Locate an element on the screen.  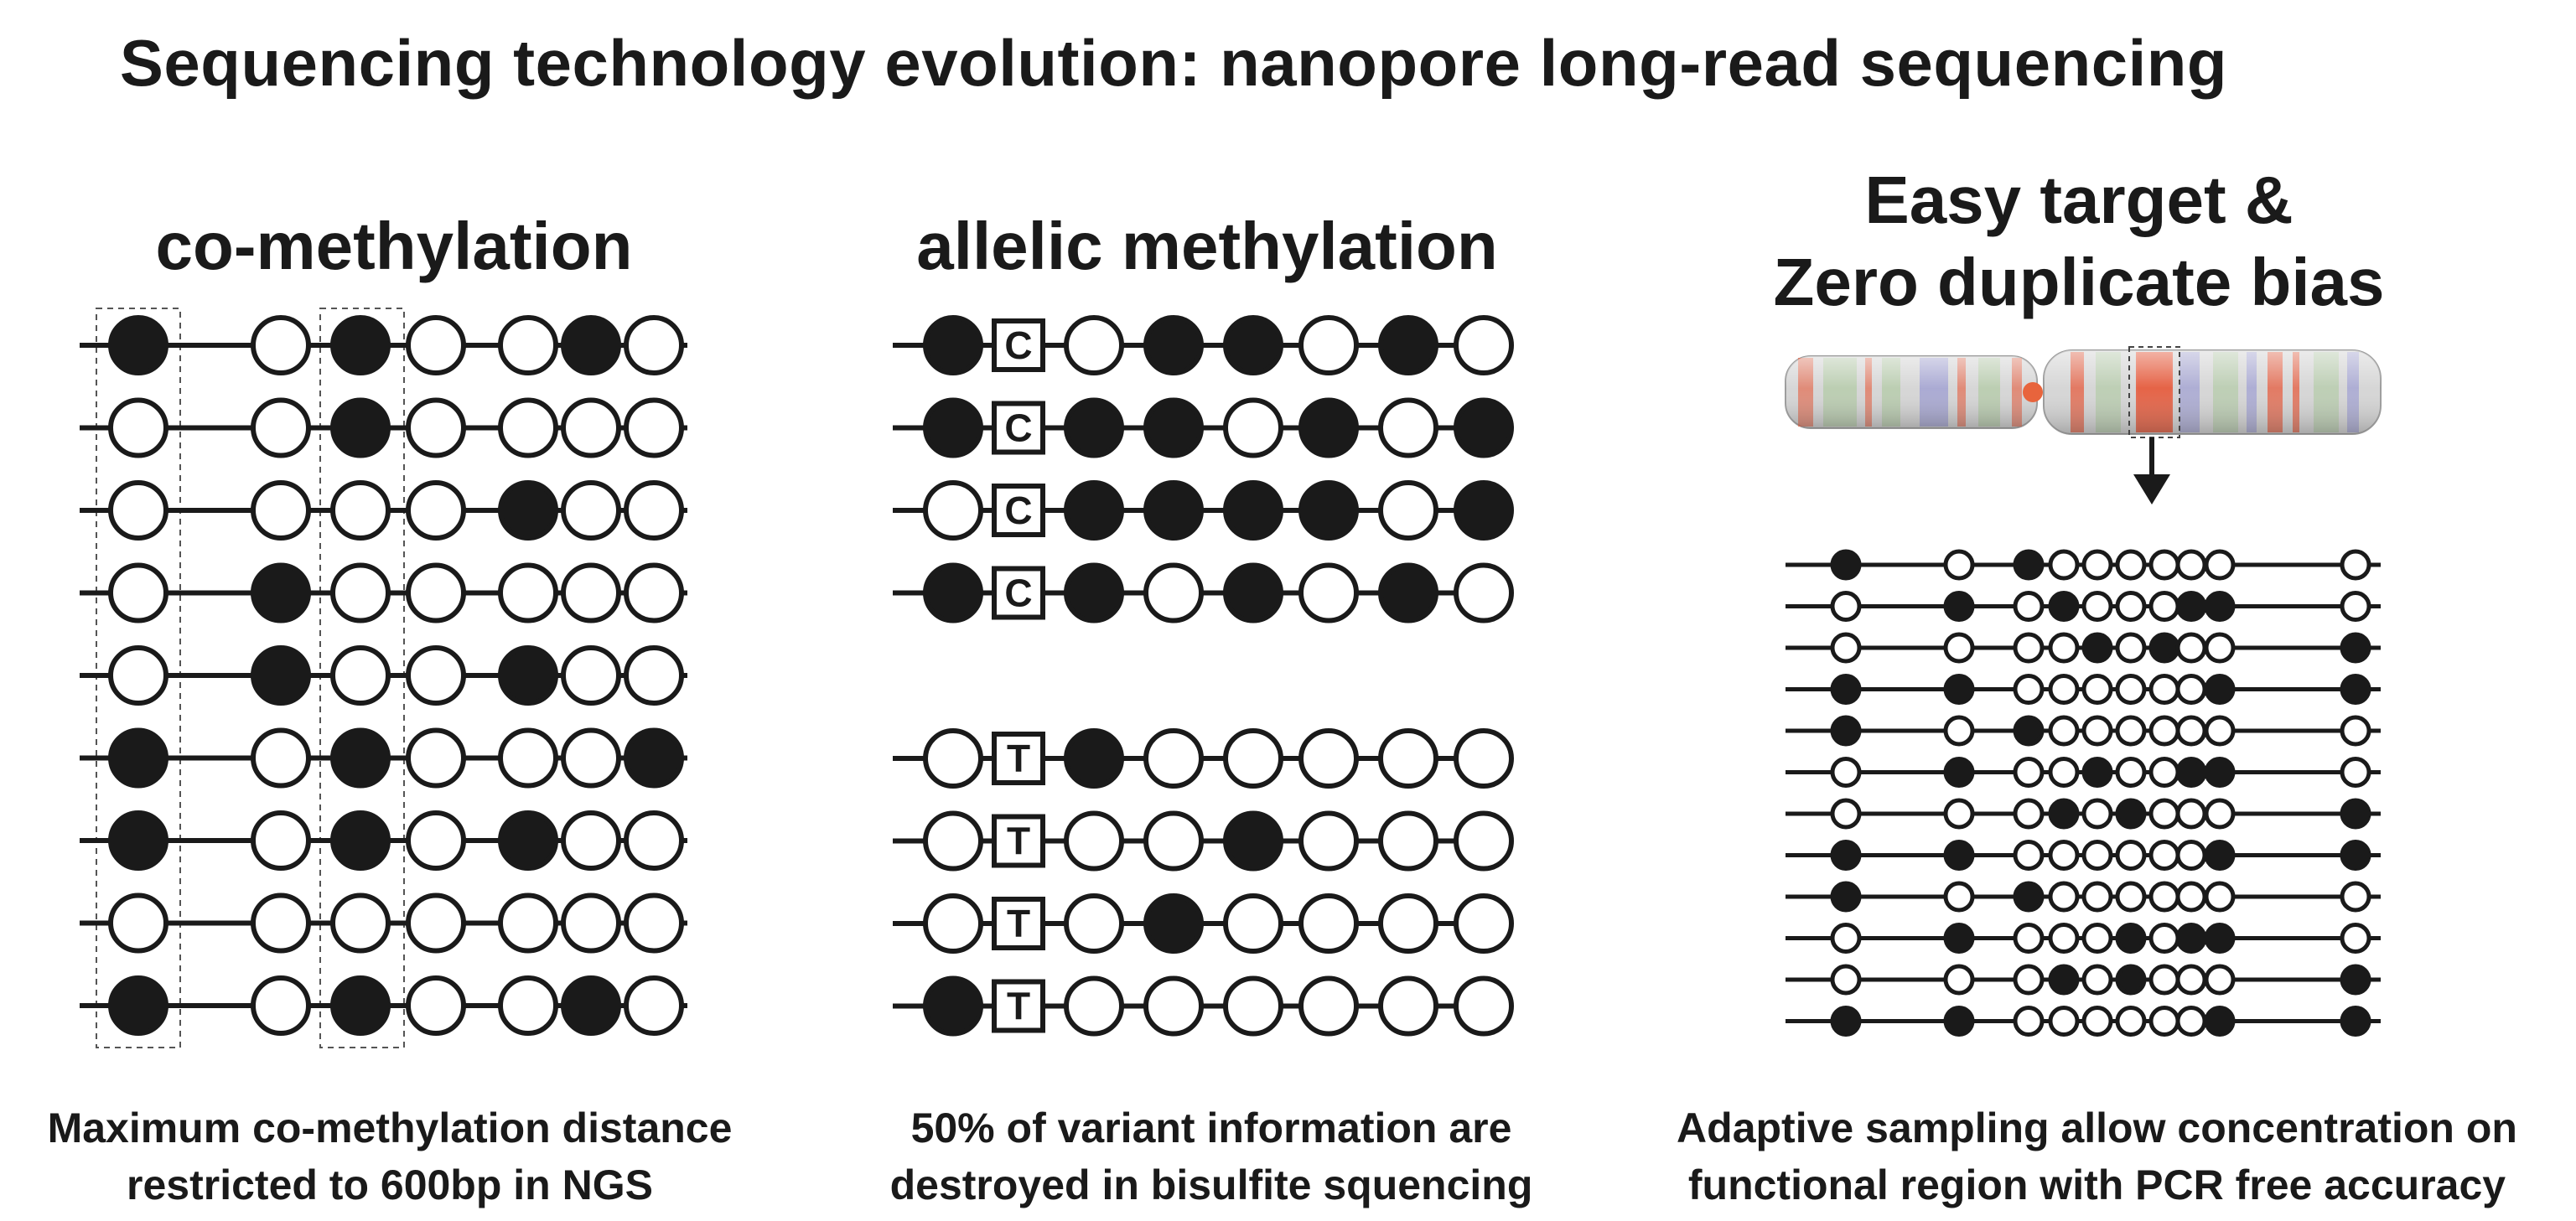
allele-letter: C is located at coordinates (1018, 510).